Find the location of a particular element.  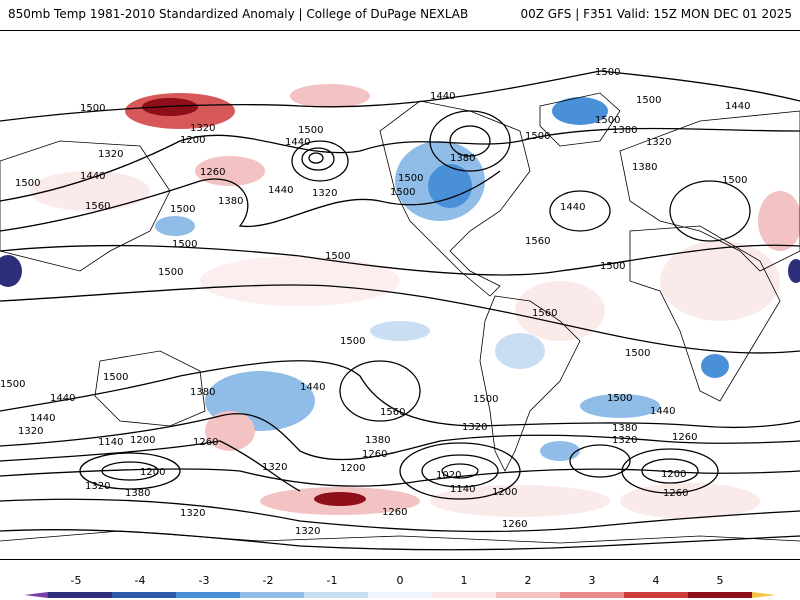

asia-west-outline is located at coordinates (85, 206).